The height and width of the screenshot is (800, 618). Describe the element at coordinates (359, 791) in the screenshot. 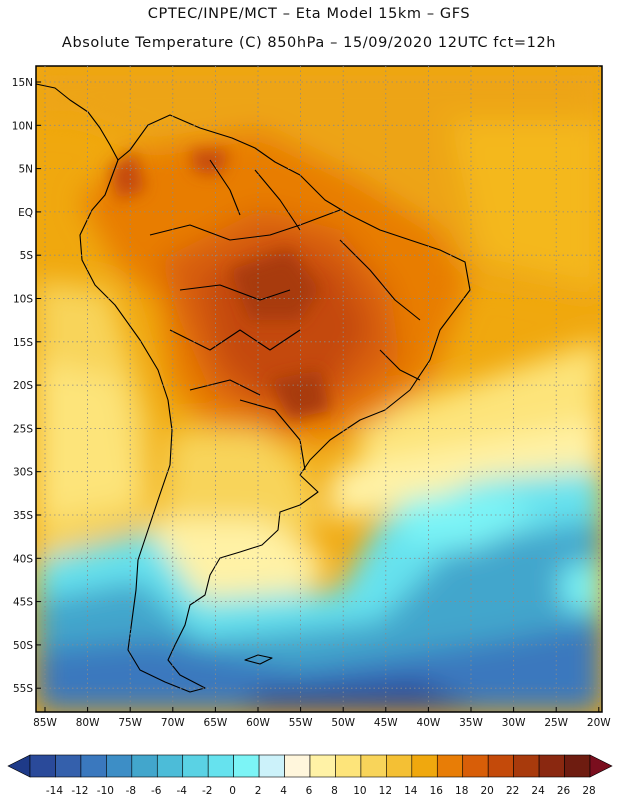

I see `colorbar-label: 10` at that location.